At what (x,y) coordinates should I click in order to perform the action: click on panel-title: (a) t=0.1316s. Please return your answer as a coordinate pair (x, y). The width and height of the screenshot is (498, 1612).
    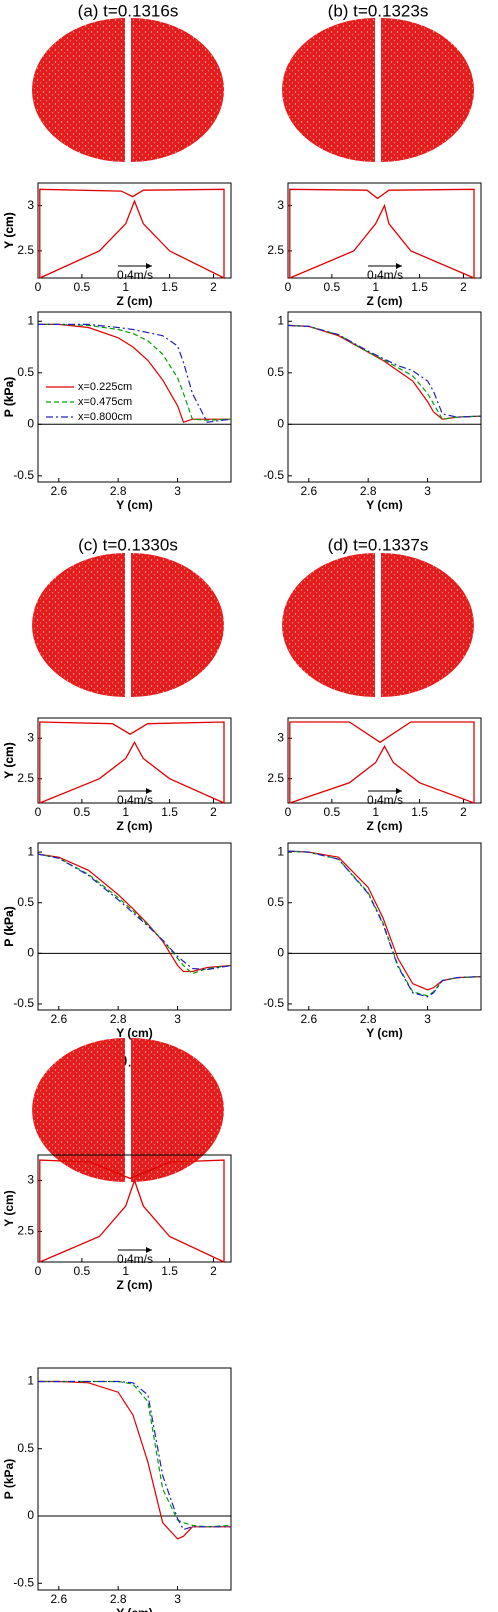
    Looking at the image, I should click on (128, 10).